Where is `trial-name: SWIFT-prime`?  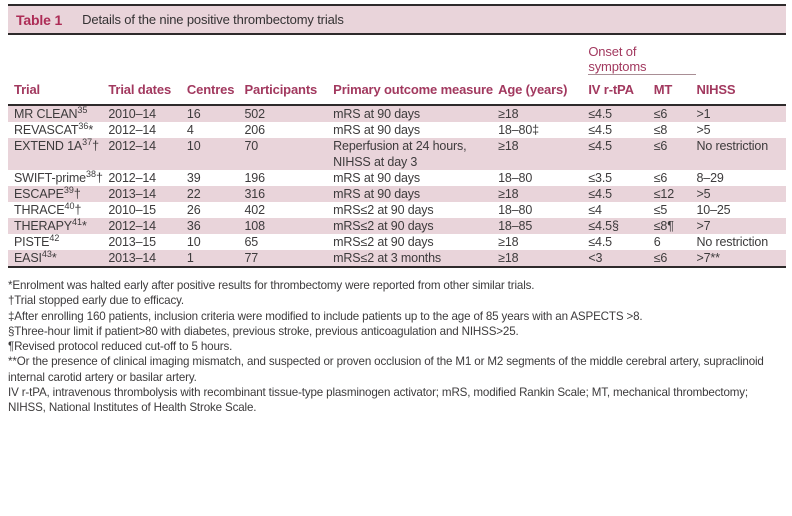 trial-name: SWIFT-prime is located at coordinates (50, 178).